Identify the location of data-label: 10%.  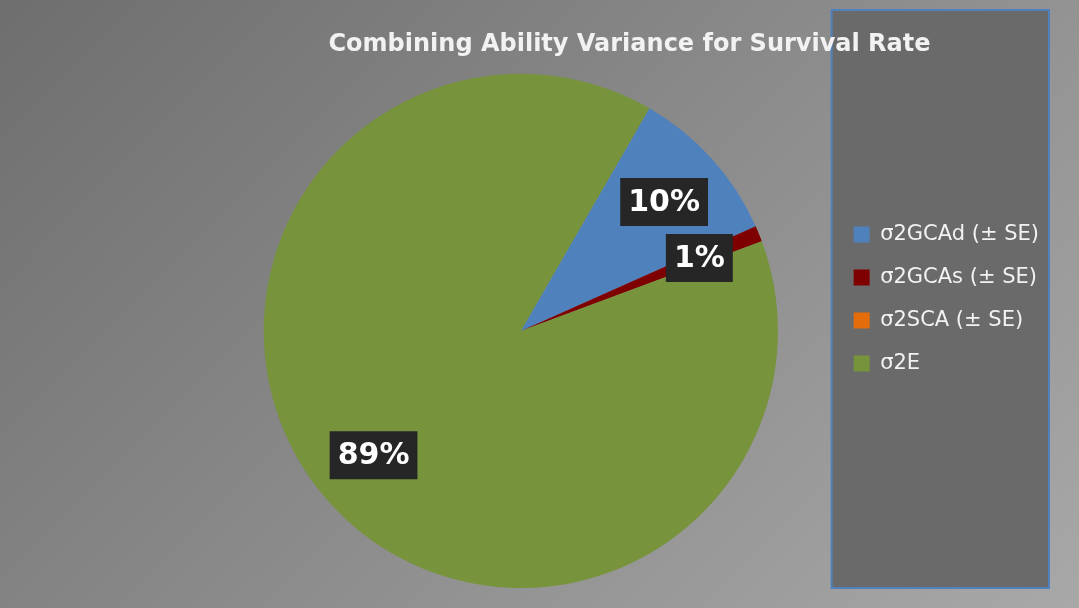
(664, 200).